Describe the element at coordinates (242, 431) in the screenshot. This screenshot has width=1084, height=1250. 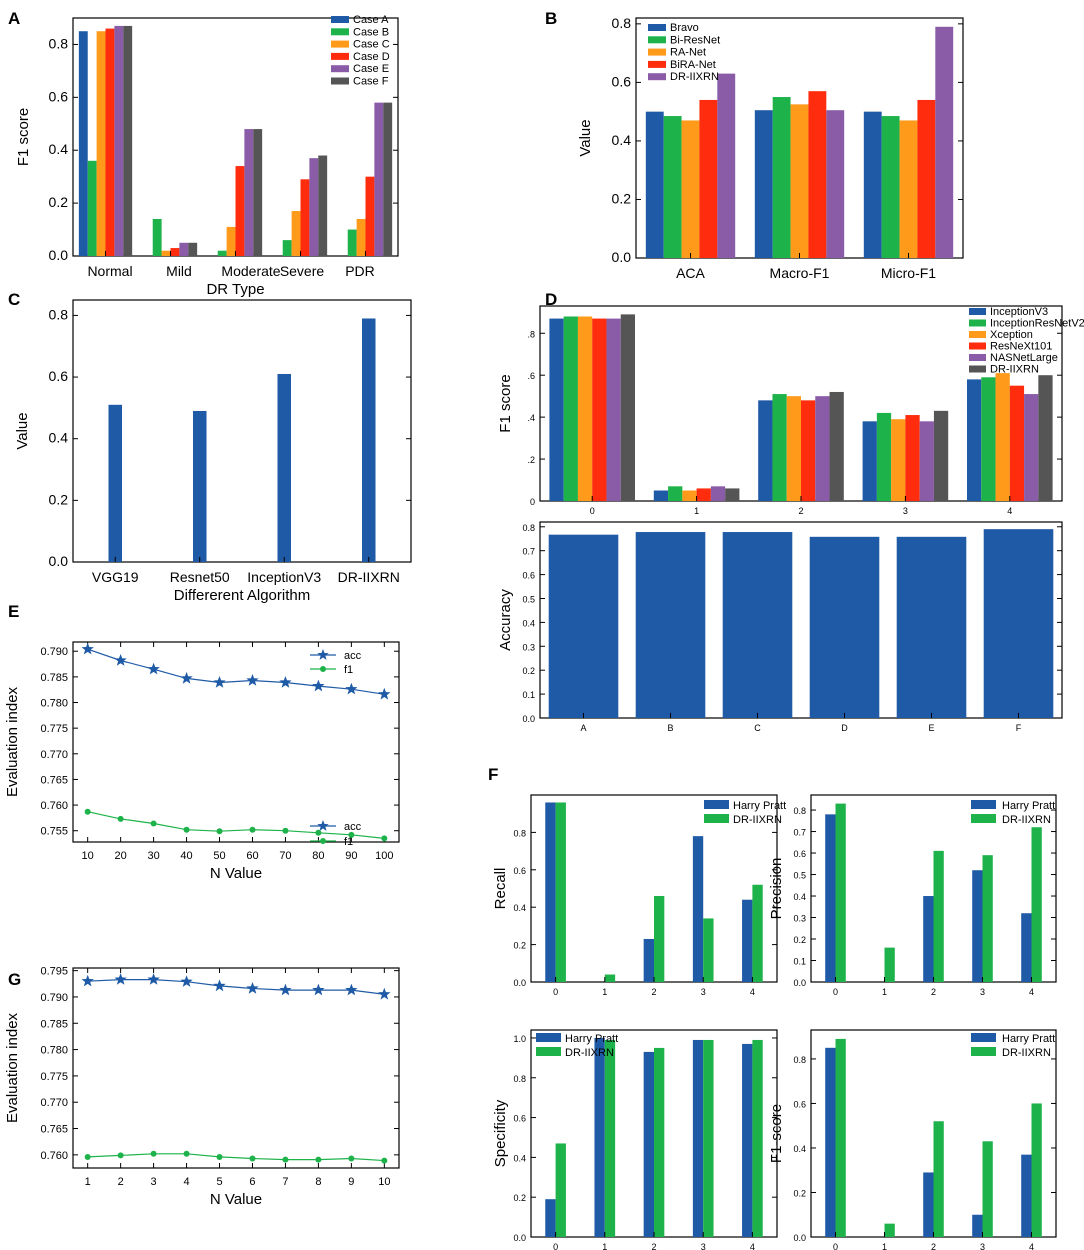
I see `axes-frame-C` at that location.